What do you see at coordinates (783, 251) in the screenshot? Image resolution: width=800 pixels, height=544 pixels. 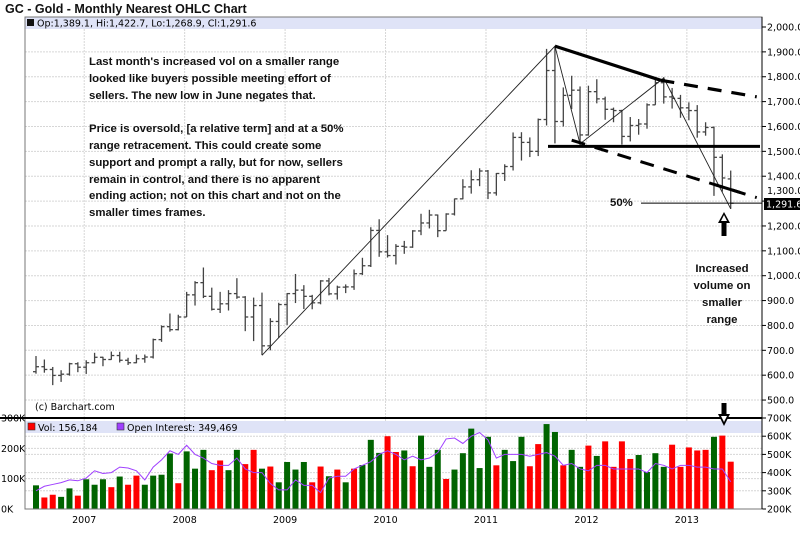 I see `price-tick-label: 1,100.0` at bounding box center [783, 251].